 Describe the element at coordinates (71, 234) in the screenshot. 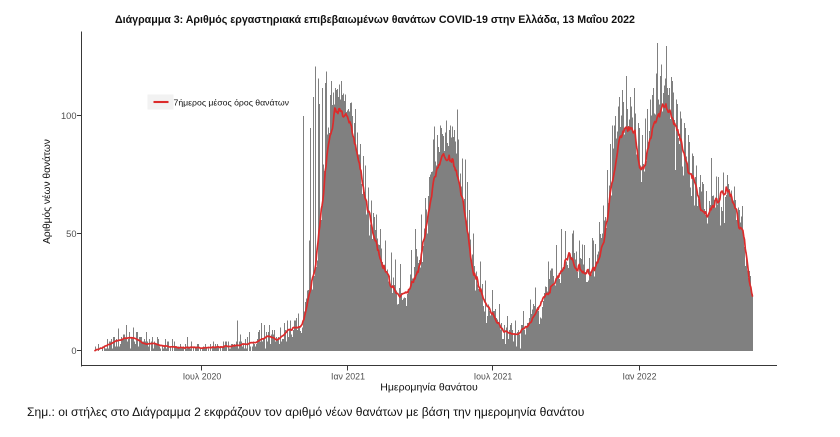

I see `svg-text: 50` at that location.